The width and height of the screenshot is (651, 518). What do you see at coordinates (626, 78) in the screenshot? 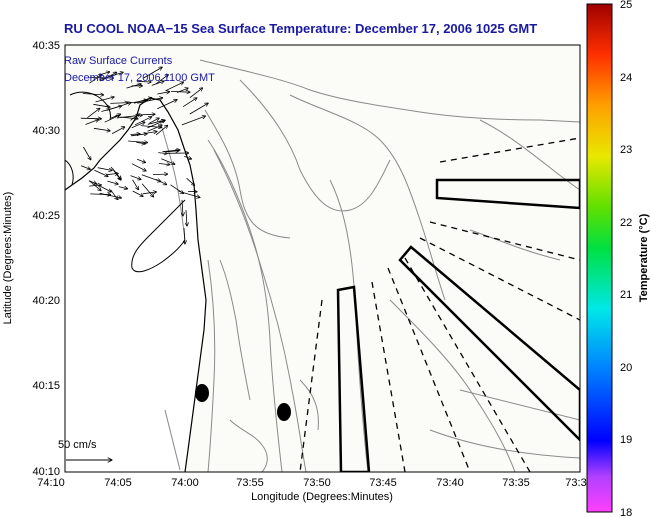
I see `colorbar-tick: 24` at bounding box center [626, 78].